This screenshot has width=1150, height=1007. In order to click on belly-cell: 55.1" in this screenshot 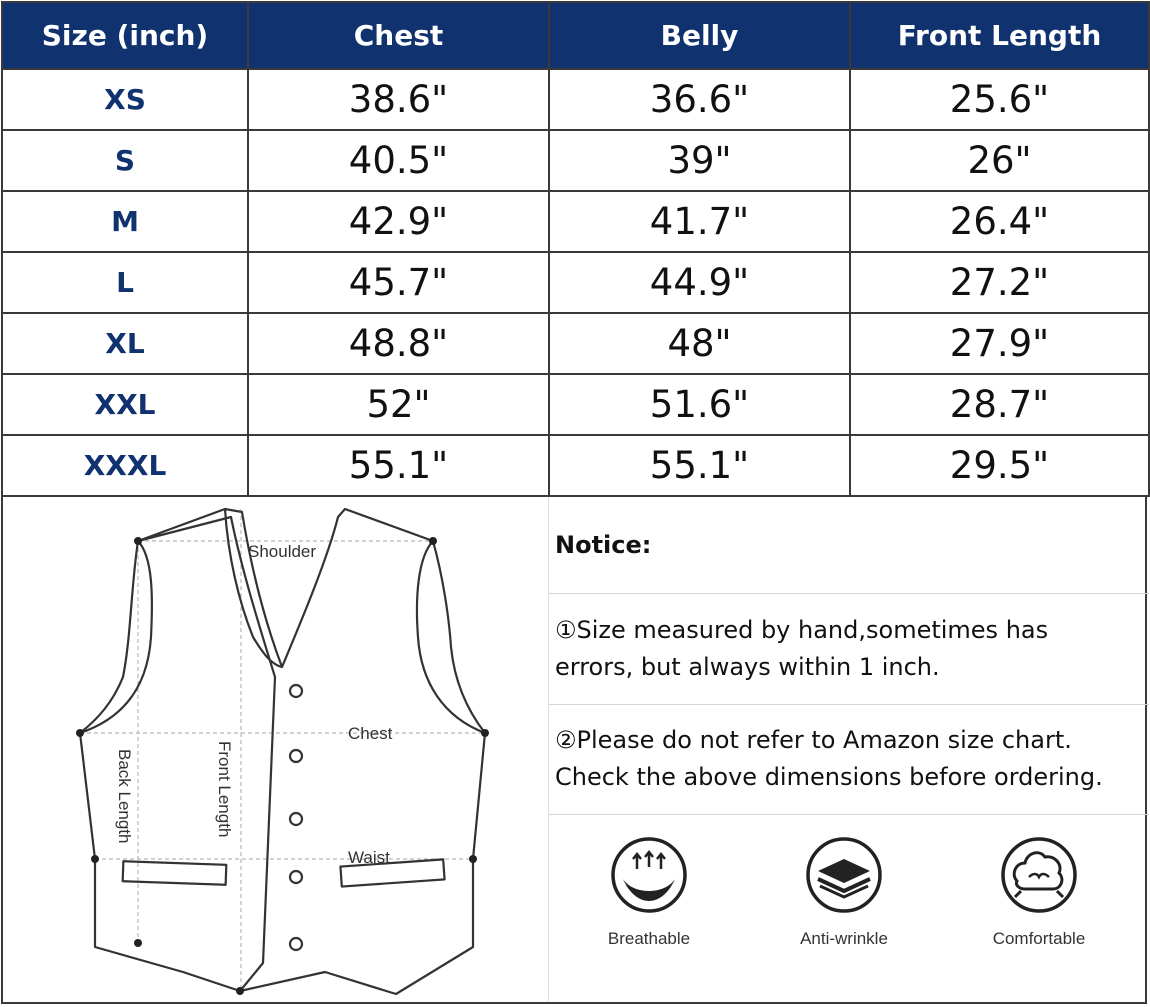, I will do `click(699, 465)`.